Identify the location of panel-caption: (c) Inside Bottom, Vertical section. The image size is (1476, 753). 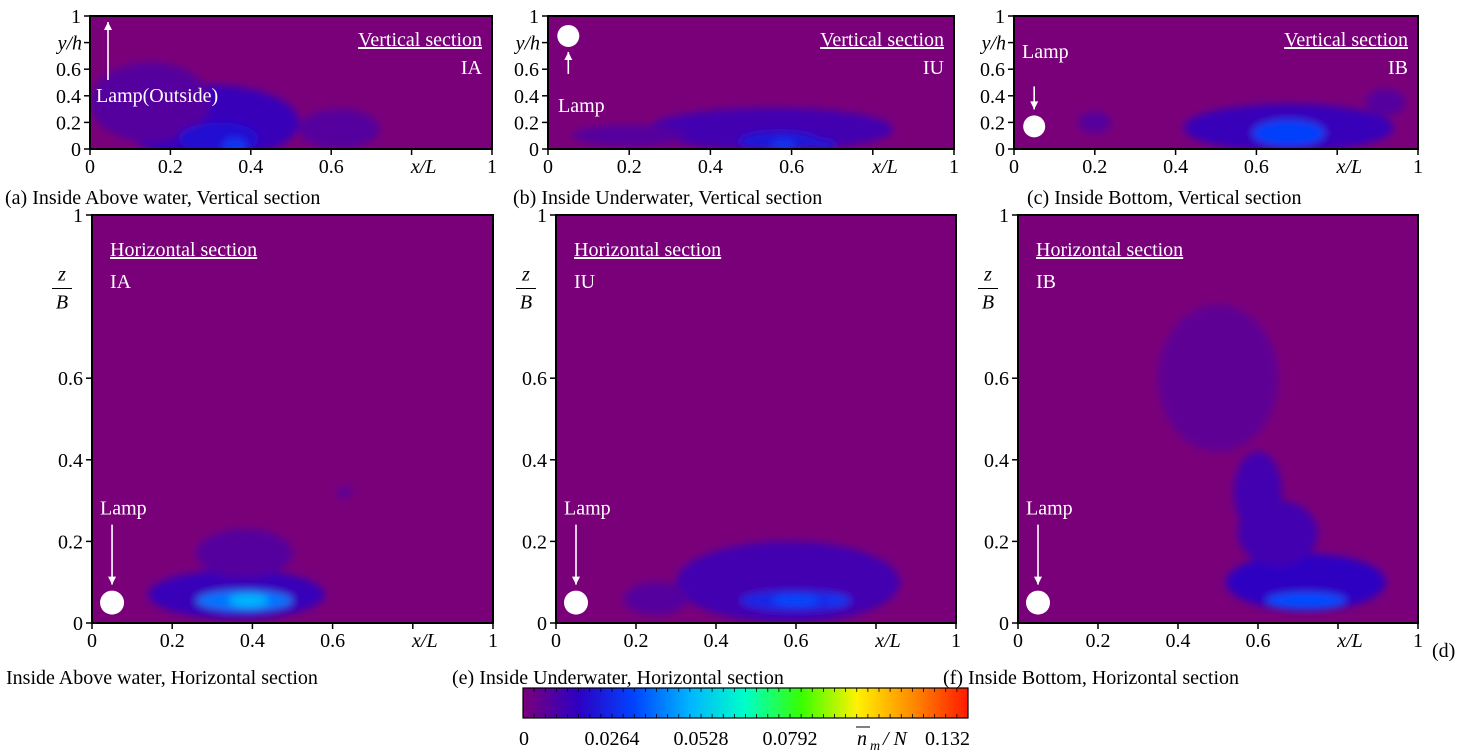
(1164, 198).